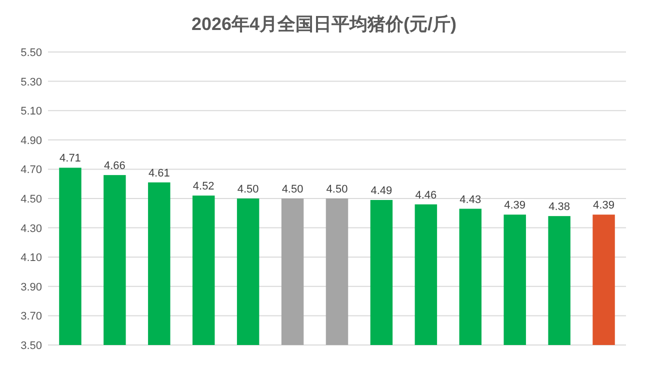 The width and height of the screenshot is (648, 367). I want to click on y-tick-label: 4.90, so click(31, 140).